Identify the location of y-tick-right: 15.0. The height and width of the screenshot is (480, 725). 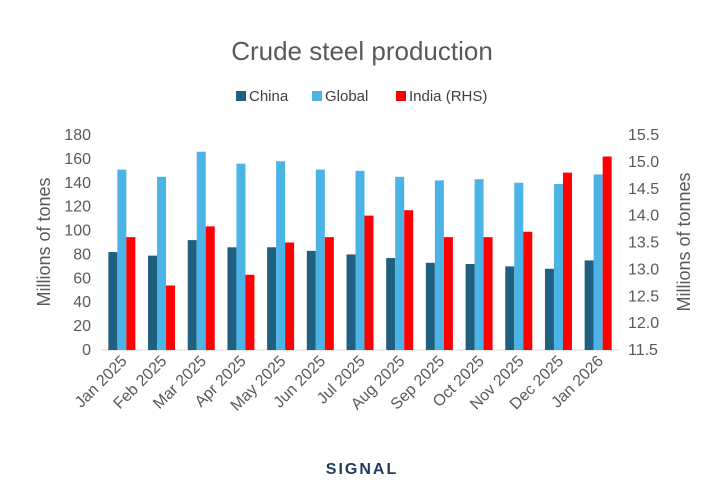
(643, 162).